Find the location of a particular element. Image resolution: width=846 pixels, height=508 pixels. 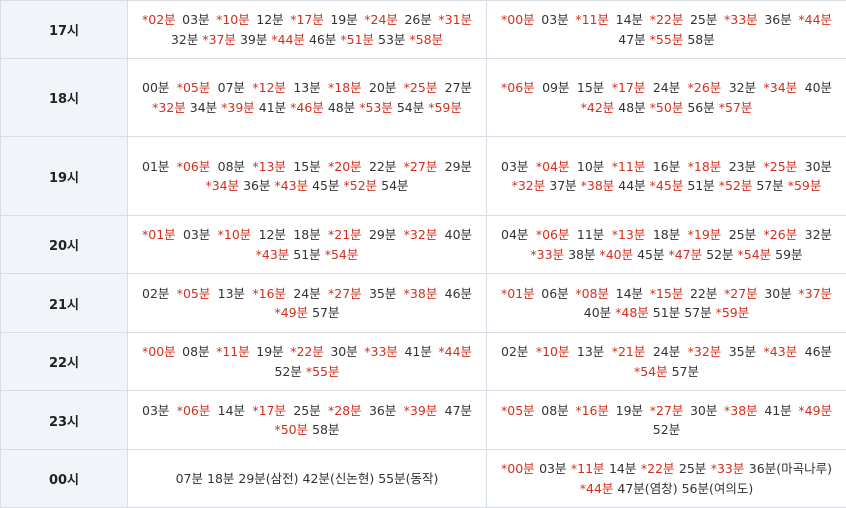

departure-minute: *39분 is located at coordinates (238, 107).